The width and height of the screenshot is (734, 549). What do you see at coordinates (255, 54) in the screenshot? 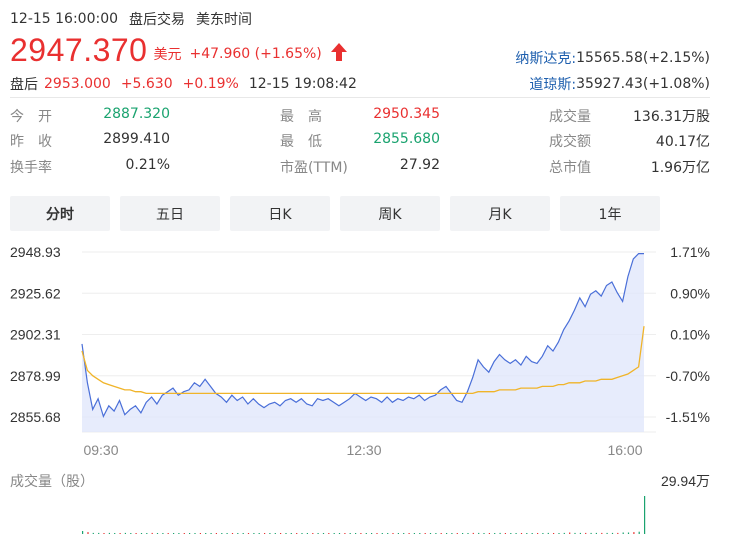
I see `price-change: +47.960 (+1.65%)` at bounding box center [255, 54].